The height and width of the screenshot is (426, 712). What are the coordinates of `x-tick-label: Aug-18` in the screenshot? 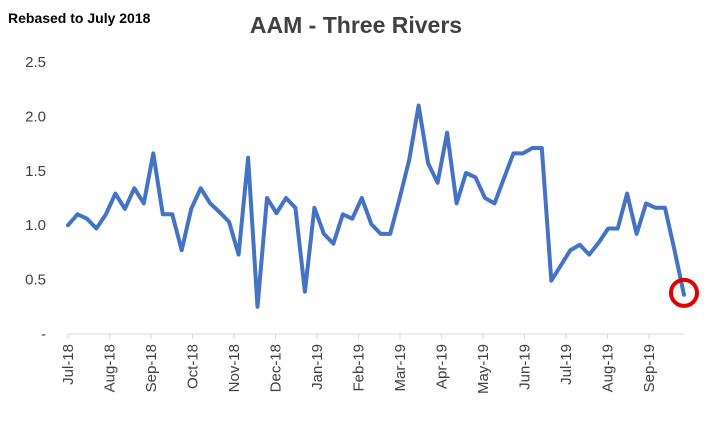 It's located at (110, 368).